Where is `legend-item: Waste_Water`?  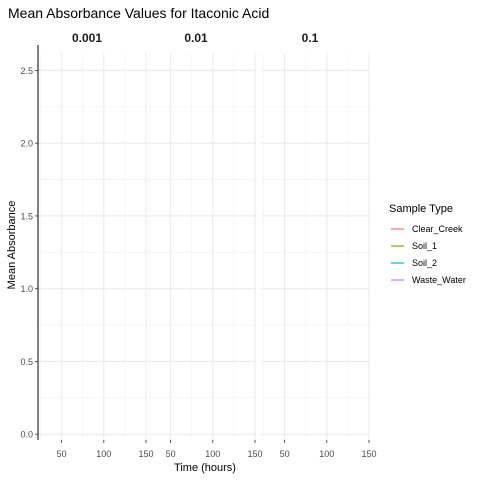 legend-item: Waste_Water is located at coordinates (428, 280).